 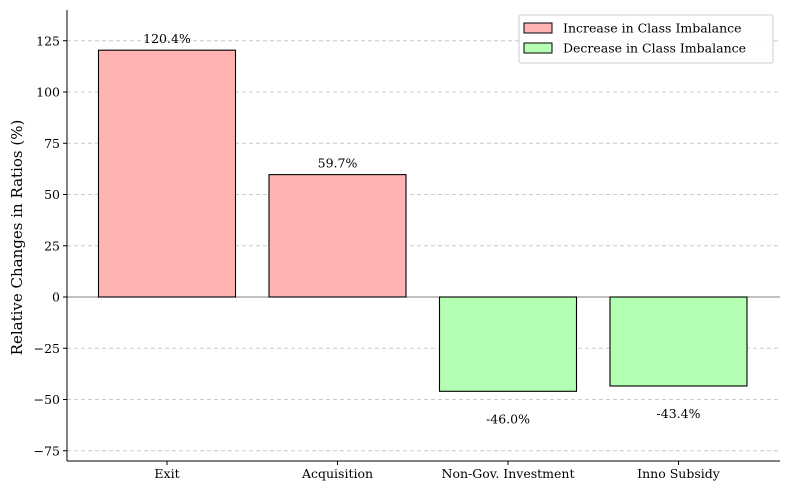 I want to click on y-axis-title: Relative Changes in Ratios (%), so click(x=17, y=238).